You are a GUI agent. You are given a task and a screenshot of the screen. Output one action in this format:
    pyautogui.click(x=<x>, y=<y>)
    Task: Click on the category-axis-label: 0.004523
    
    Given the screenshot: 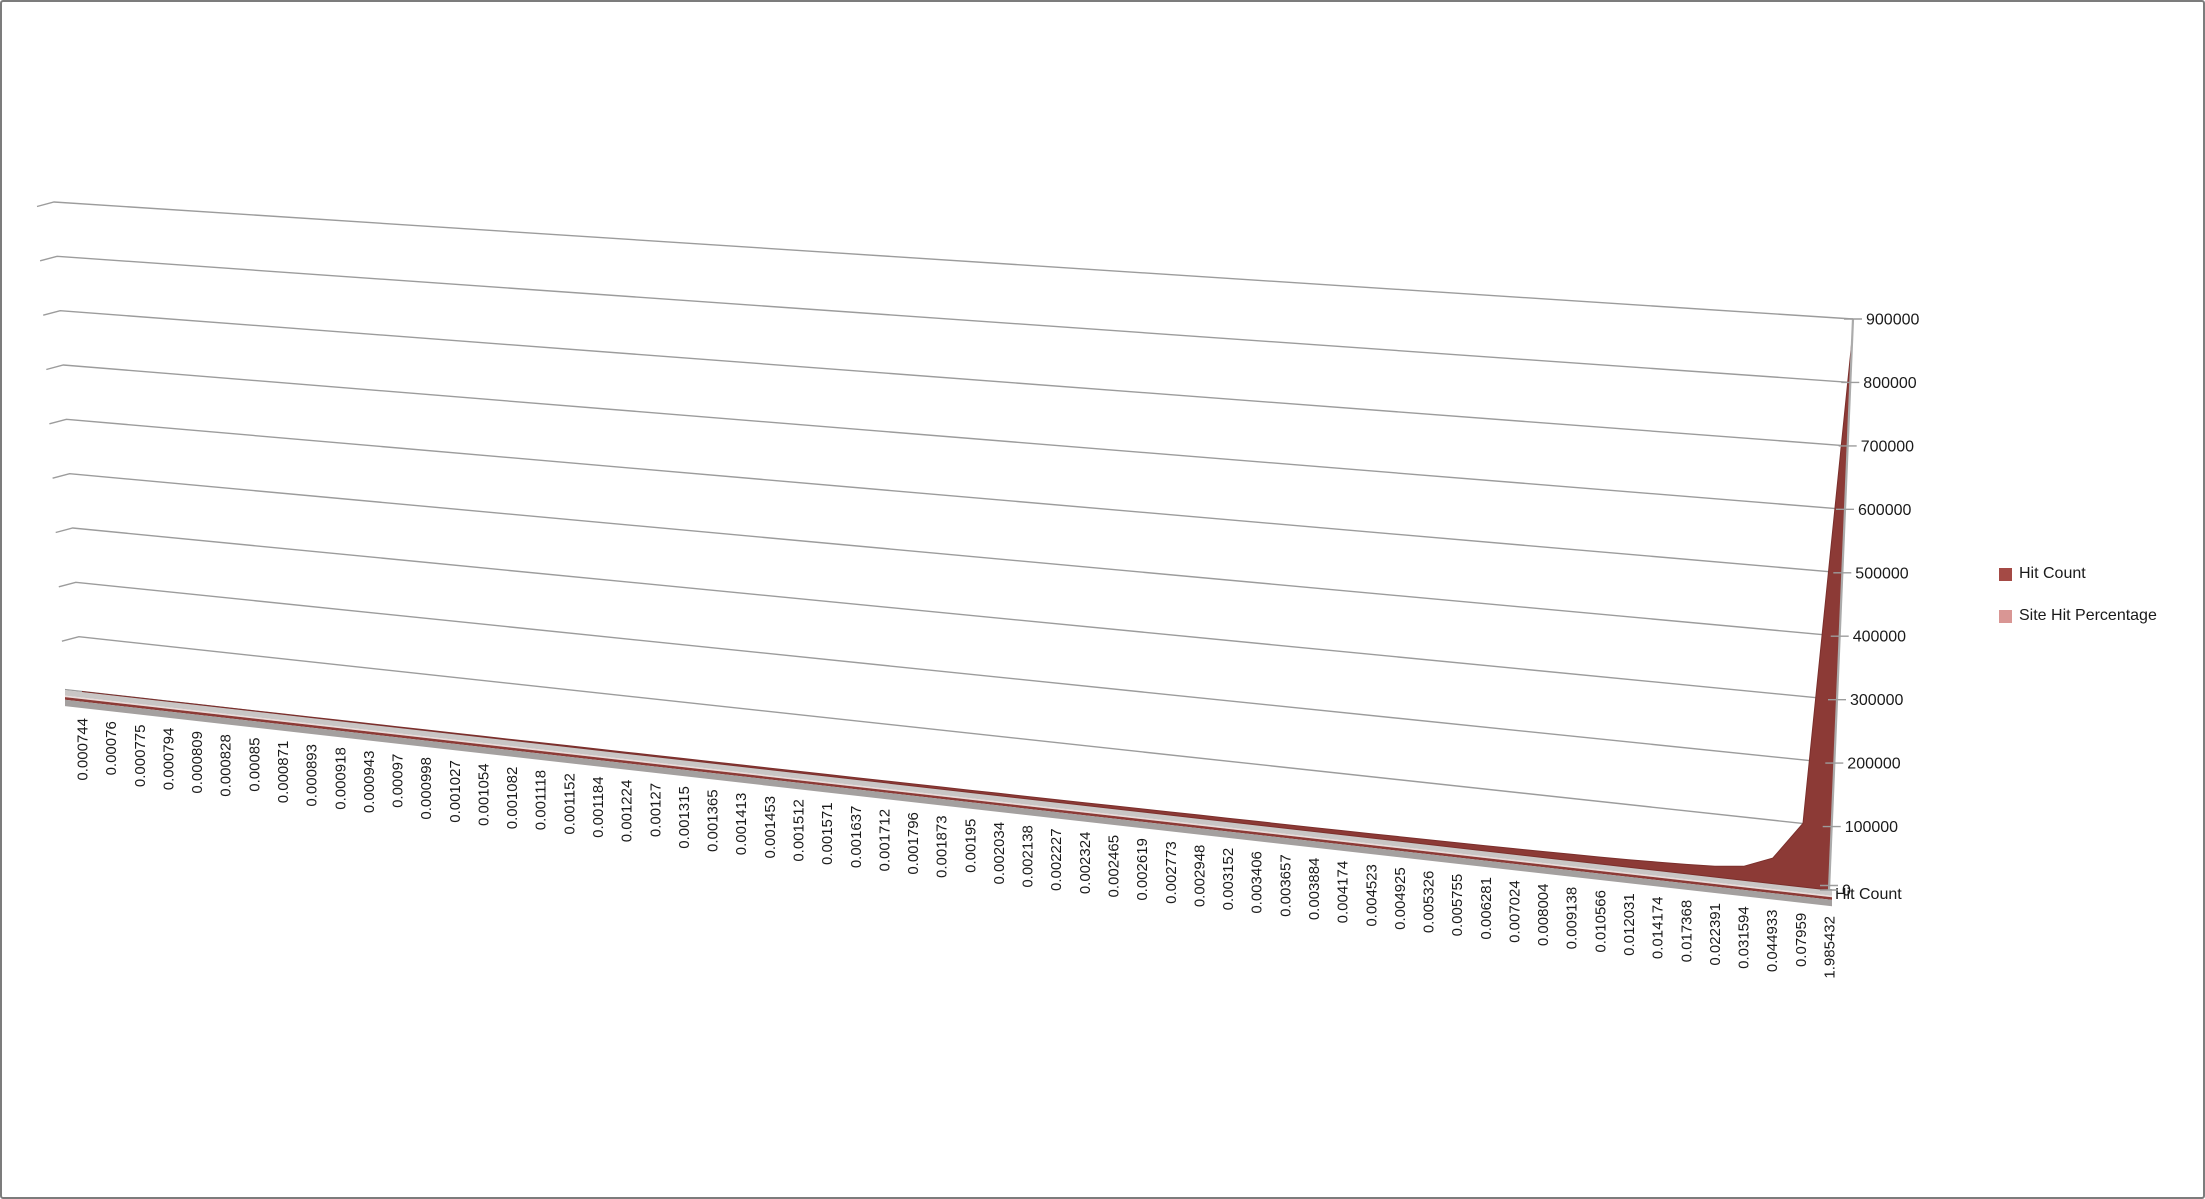 What is the action you would take?
    pyautogui.click(x=1371, y=895)
    